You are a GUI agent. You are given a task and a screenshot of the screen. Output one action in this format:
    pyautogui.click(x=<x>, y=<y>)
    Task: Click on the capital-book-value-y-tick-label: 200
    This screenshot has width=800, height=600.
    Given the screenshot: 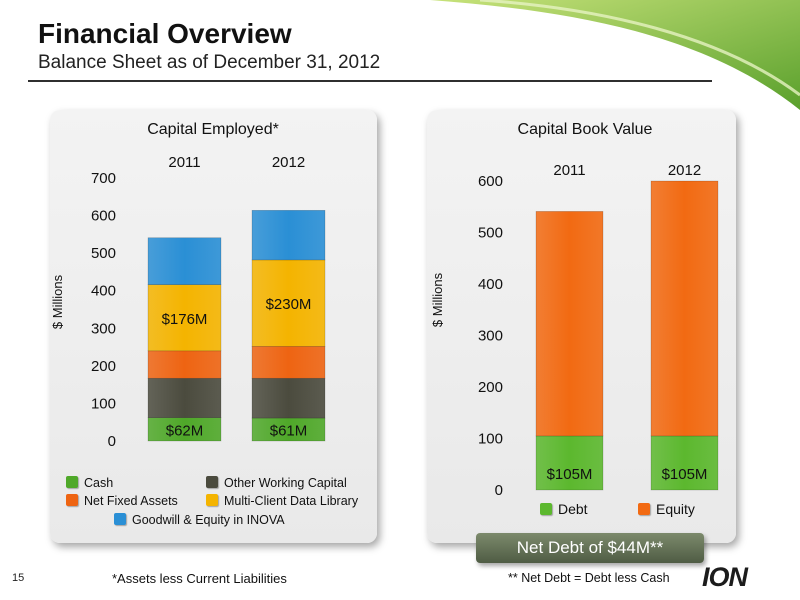 What is the action you would take?
    pyautogui.click(x=490, y=387)
    